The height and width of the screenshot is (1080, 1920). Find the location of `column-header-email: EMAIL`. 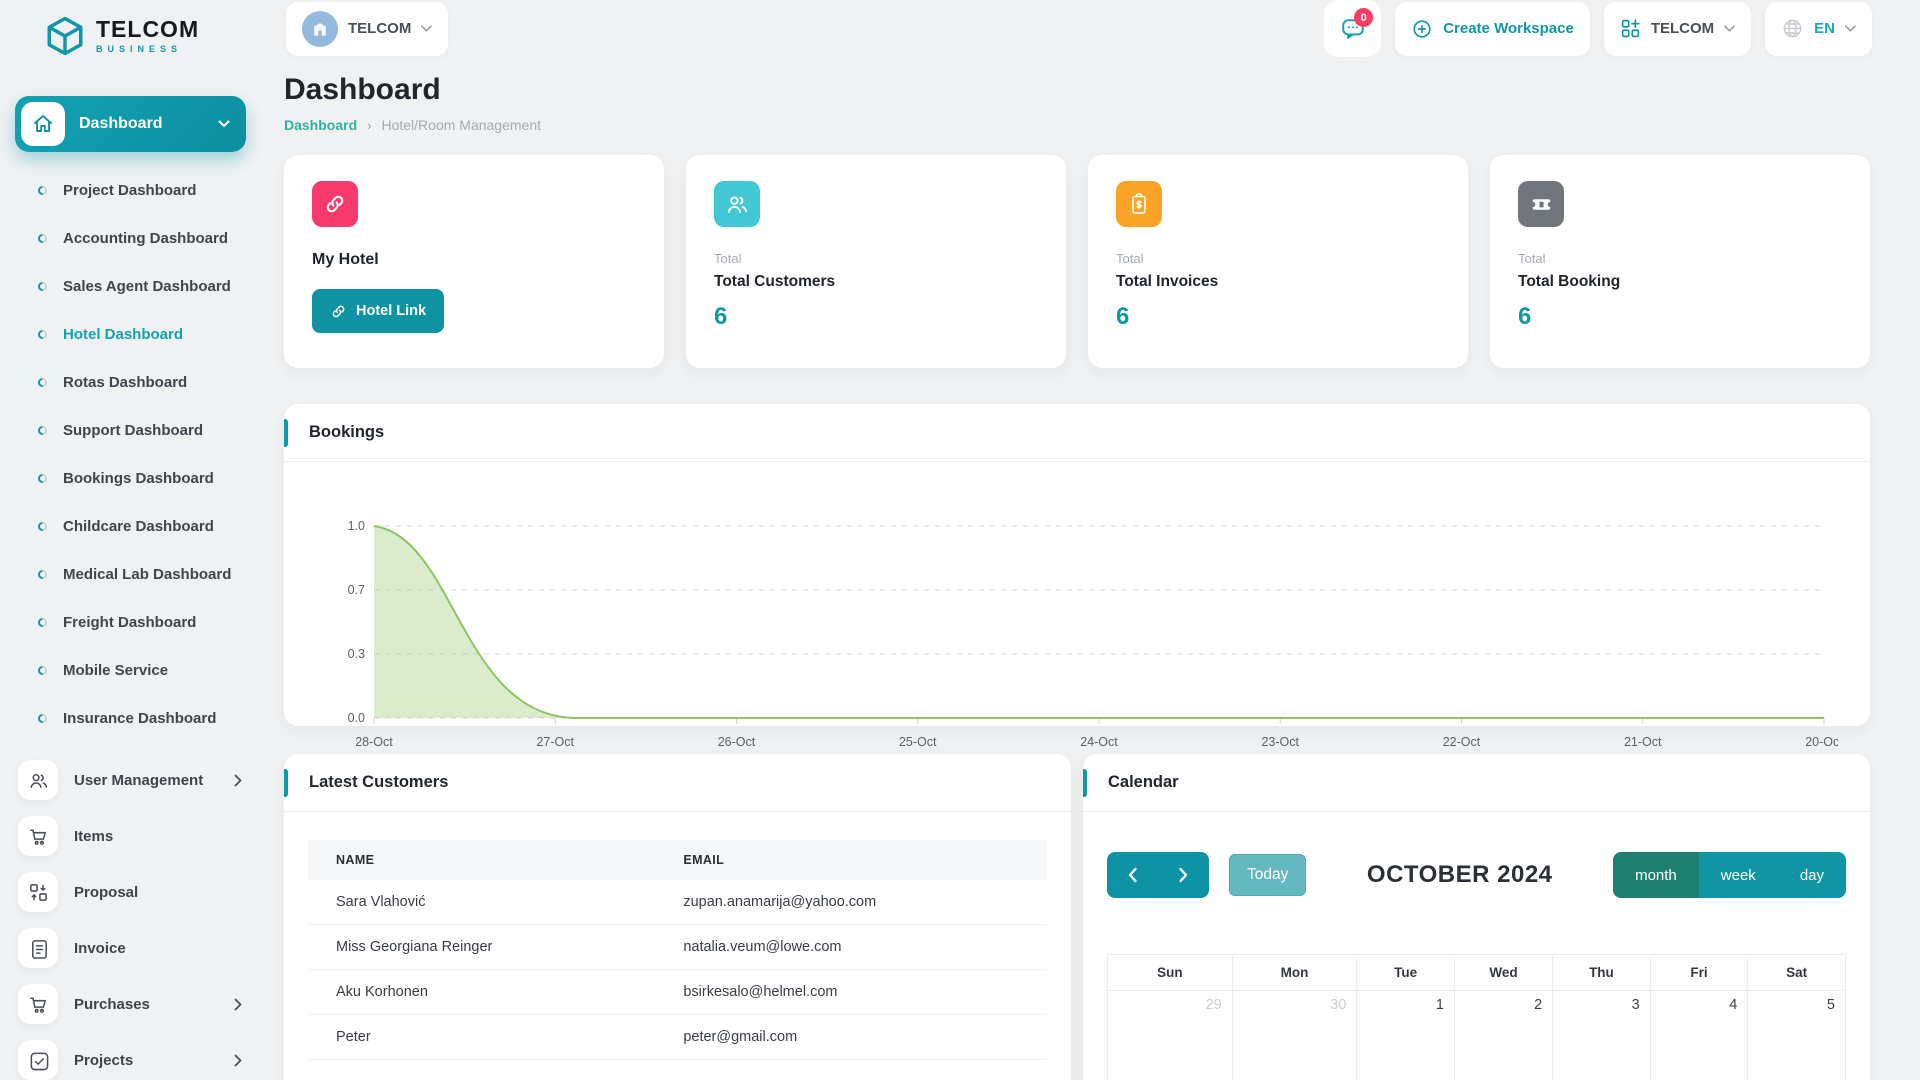

column-header-email: EMAIL is located at coordinates (704, 860).